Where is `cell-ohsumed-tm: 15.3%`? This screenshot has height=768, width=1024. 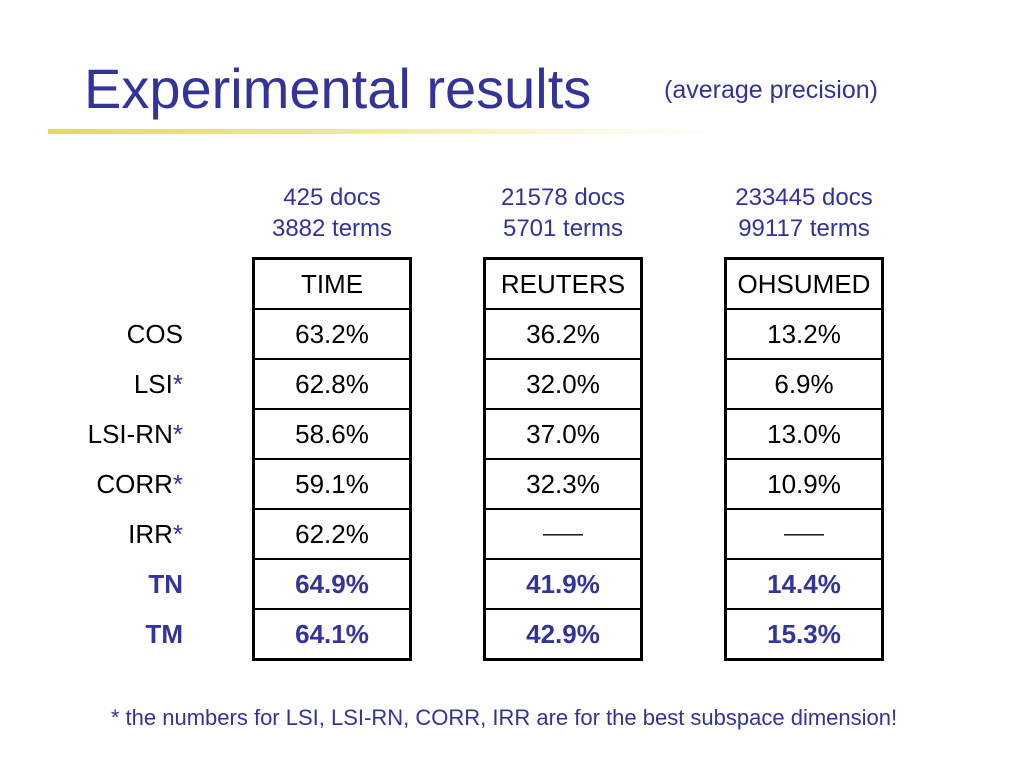 cell-ohsumed-tm: 15.3% is located at coordinates (804, 634).